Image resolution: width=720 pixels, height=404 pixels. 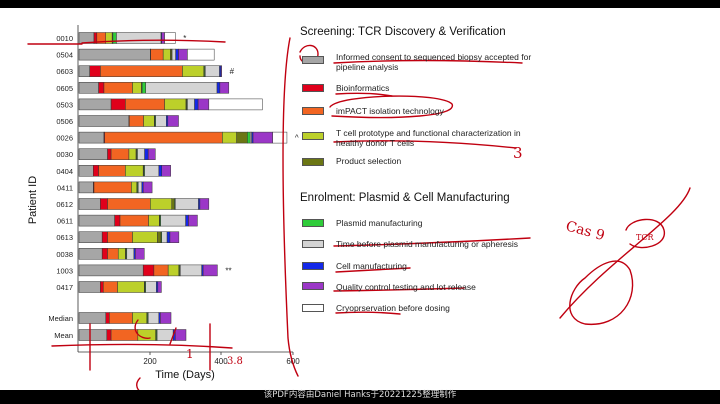 What do you see at coordinates (313, 244) in the screenshot?
I see `legend-swatch-timebefore` at bounding box center [313, 244].